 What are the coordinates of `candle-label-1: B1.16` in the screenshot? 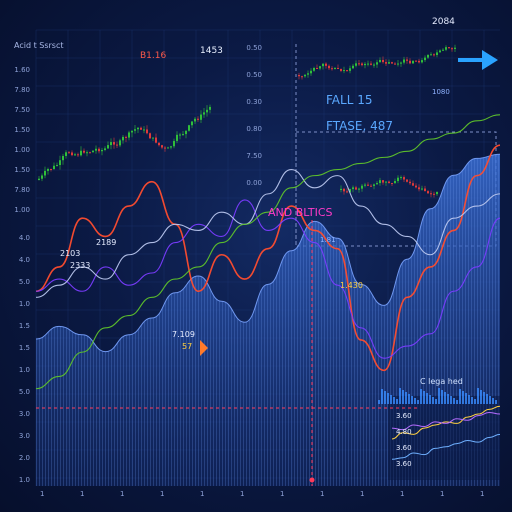 It's located at (153, 56).